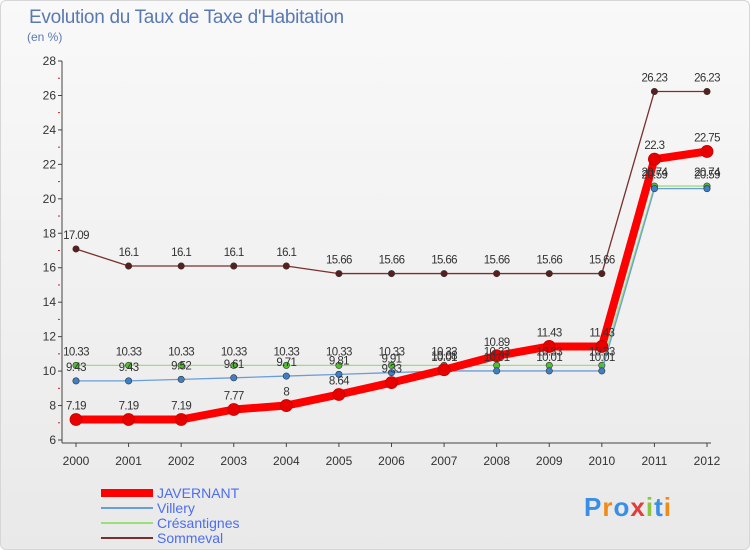 This screenshot has height=550, width=750. What do you see at coordinates (392, 360) in the screenshot?
I see `data-label: 9.91` at bounding box center [392, 360].